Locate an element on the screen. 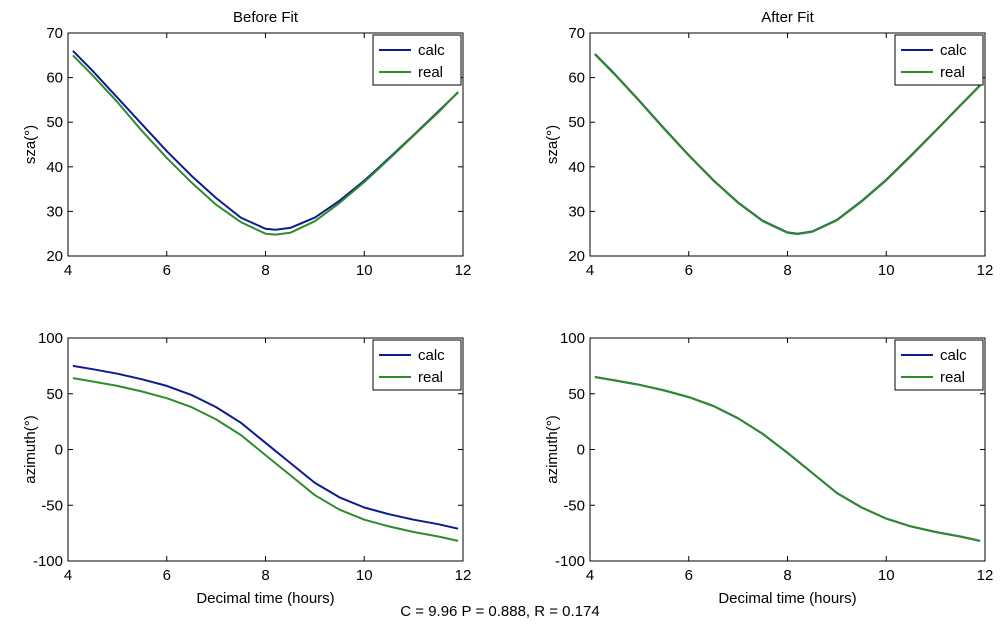  chart-title: After Fit is located at coordinates (787, 17).